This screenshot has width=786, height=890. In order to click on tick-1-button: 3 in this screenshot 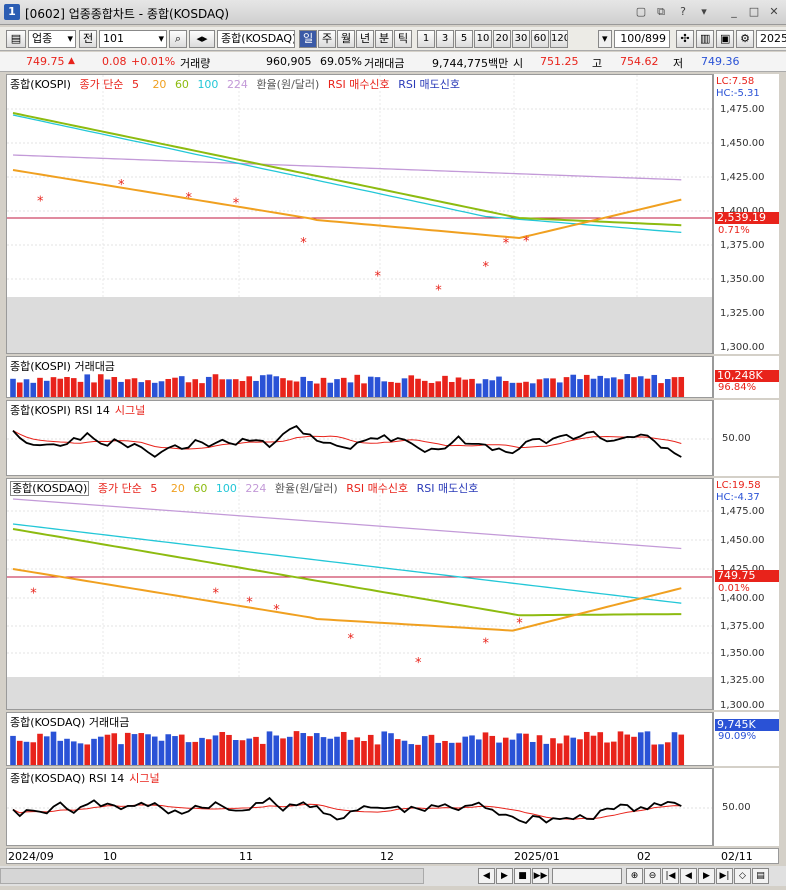, I will do `click(445, 39)`.